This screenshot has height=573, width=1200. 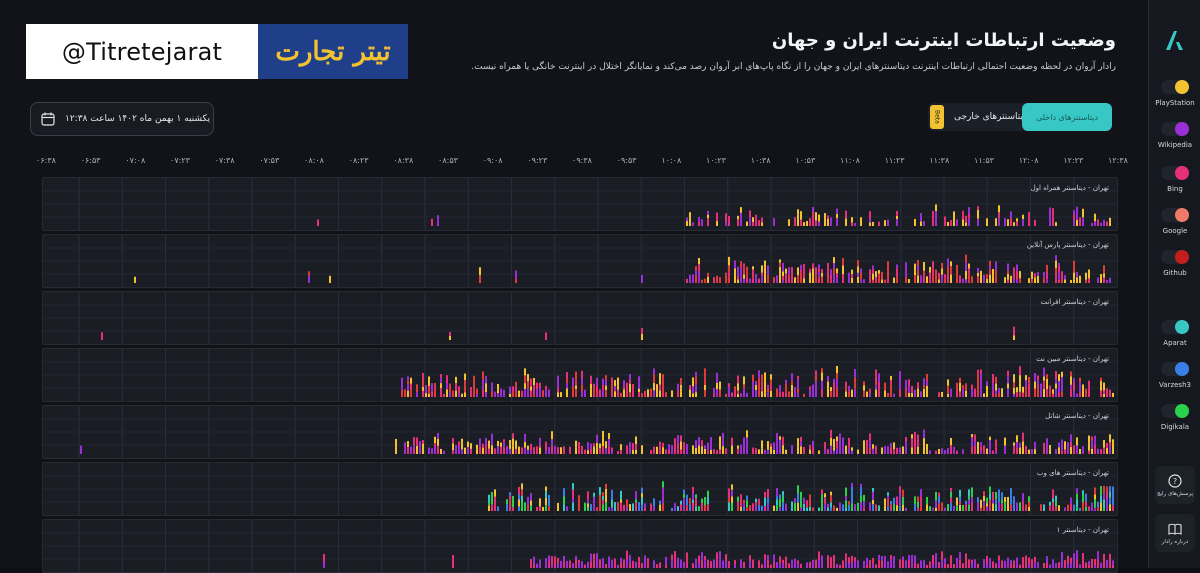 What do you see at coordinates (580, 204) in the screenshot?
I see `datacenter-row: تهران - دیتاسنتر همراه اول` at bounding box center [580, 204].